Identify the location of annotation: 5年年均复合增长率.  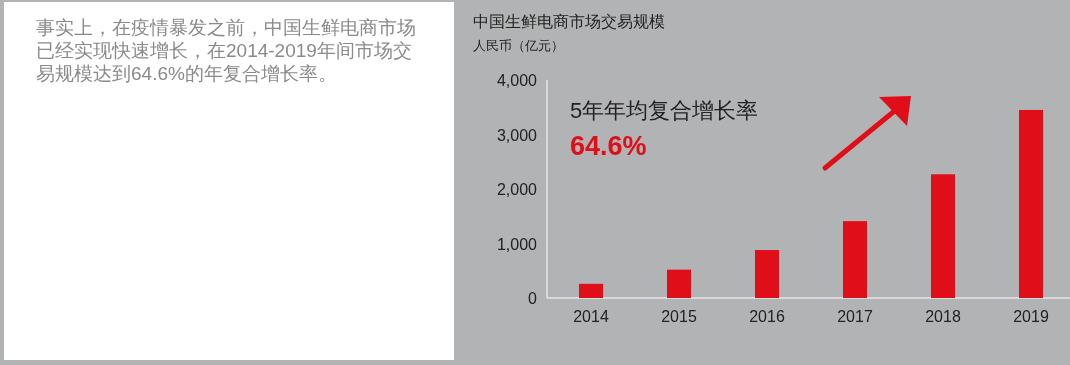
(664, 110).